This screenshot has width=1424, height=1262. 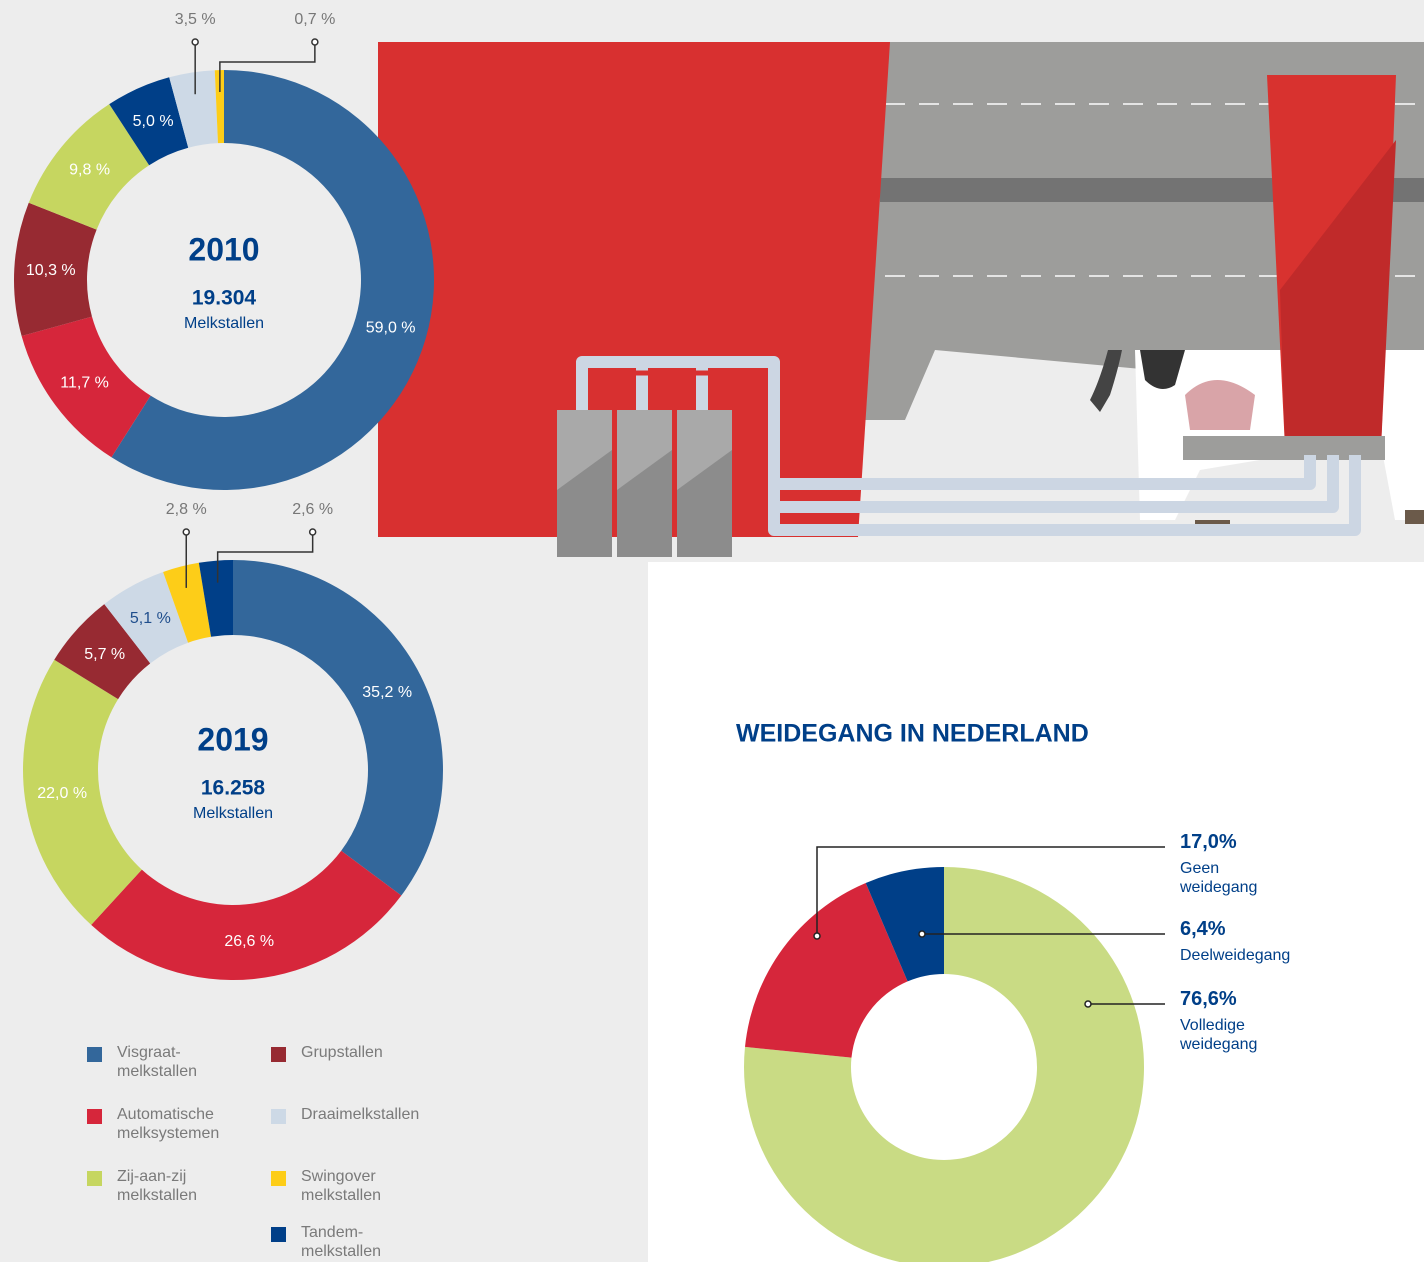 I want to click on slice: Automatische melksystemen, so click(x=86, y=387).